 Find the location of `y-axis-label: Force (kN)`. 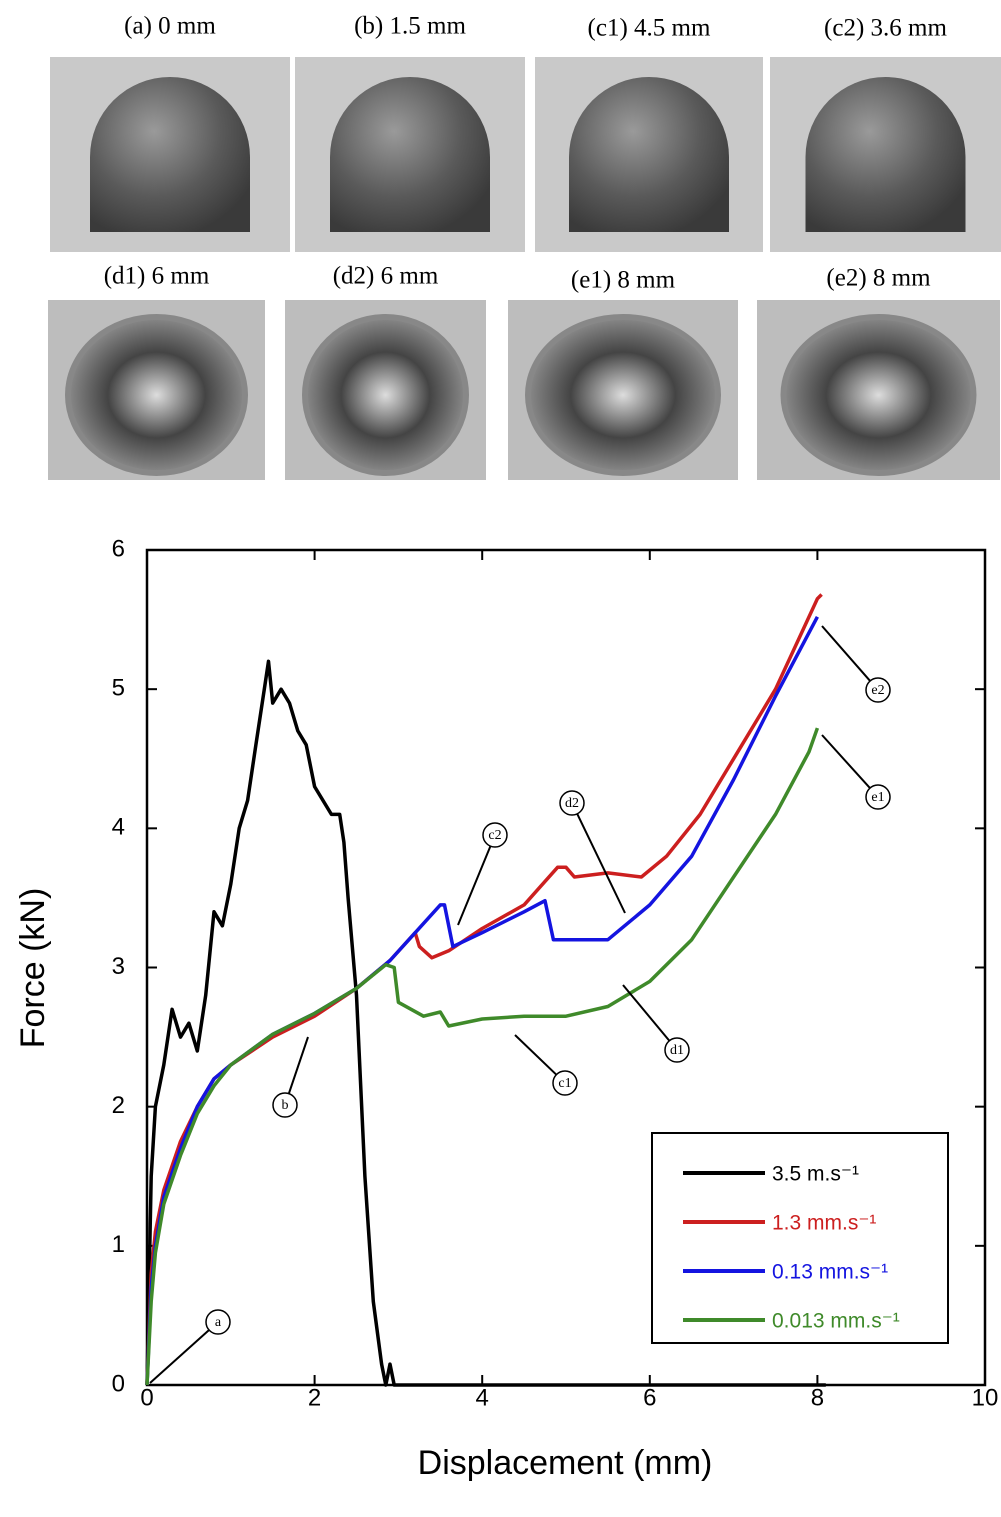

y-axis-label: Force (kN) is located at coordinates (33, 968).